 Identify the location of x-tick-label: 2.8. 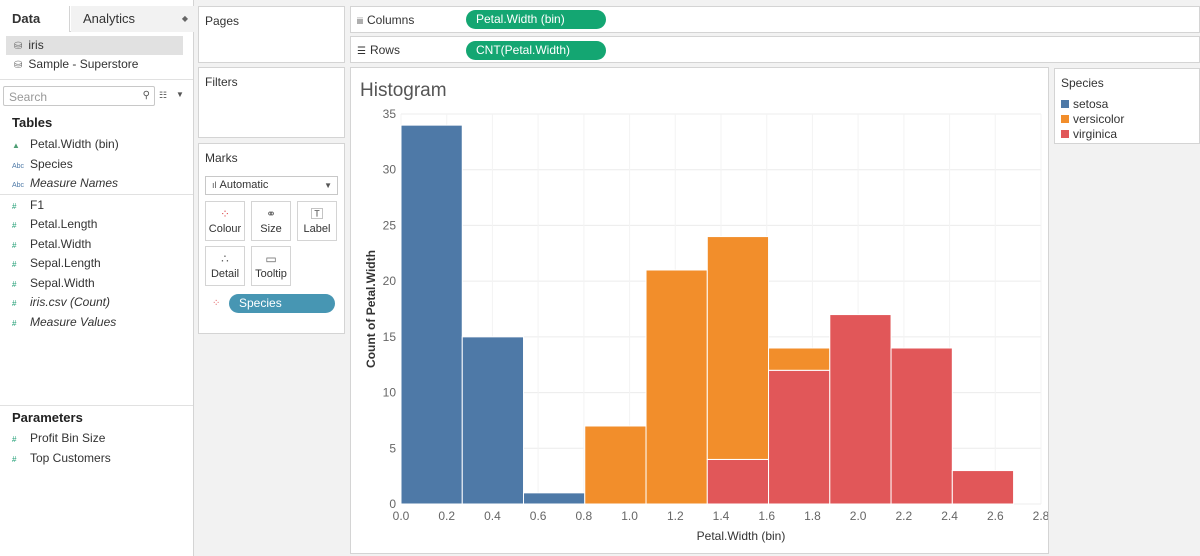
(1040, 516).